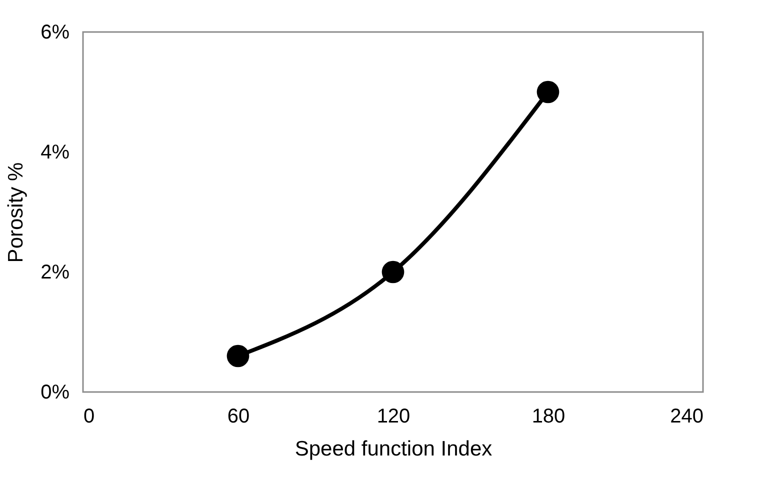 Image resolution: width=757 pixels, height=483 pixels. I want to click on x-axis-title: Speed function Index, so click(393, 449).